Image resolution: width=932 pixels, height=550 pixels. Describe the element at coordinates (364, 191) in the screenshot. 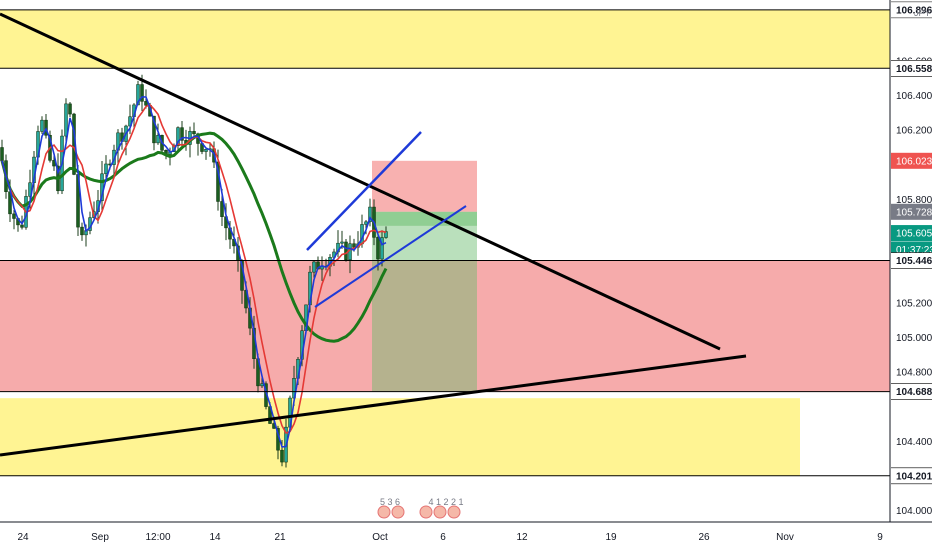

I see `channel-upper-line` at that location.